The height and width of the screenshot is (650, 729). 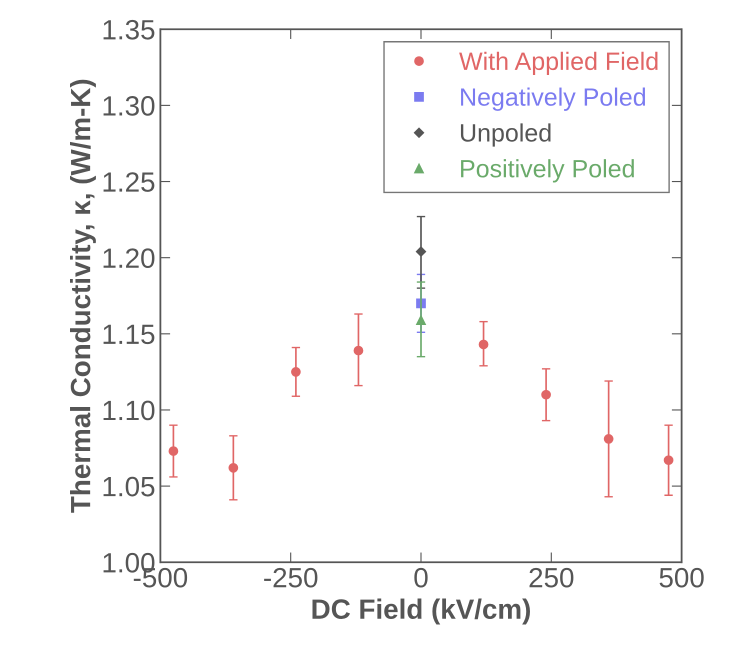 What do you see at coordinates (129, 106) in the screenshot?
I see `y-tick-label: 1.30` at bounding box center [129, 106].